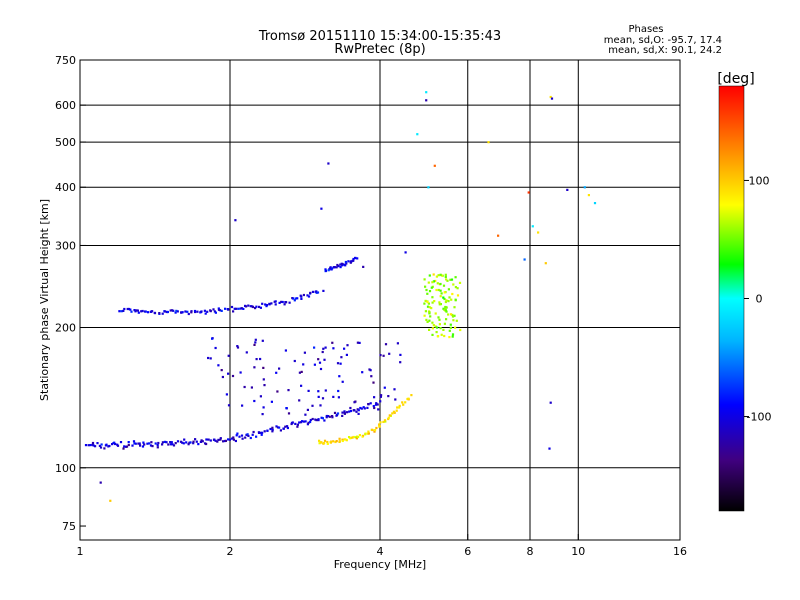  What do you see at coordinates (645, 29) in the screenshot?
I see `stats-heading: Phases` at bounding box center [645, 29].